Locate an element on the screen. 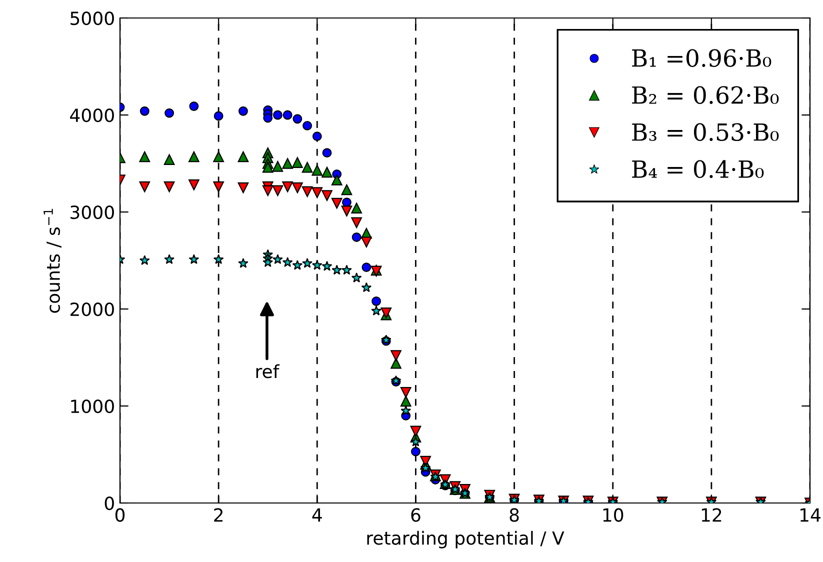 The height and width of the screenshot is (562, 823). legend-label: B₂ = 0.62·B₀ is located at coordinates (705, 95).